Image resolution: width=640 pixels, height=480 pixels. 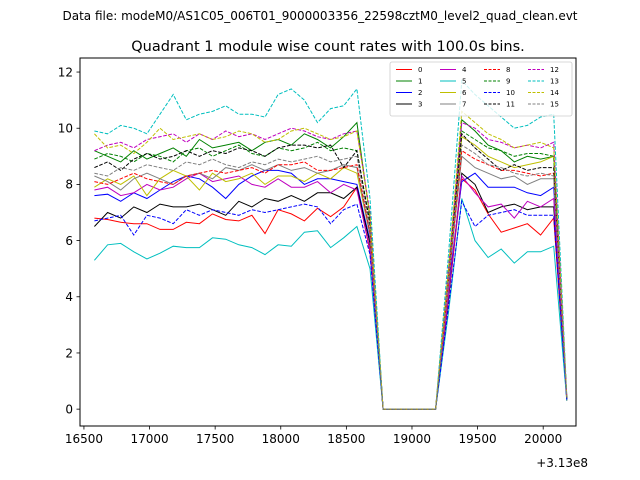 What do you see at coordinates (508, 82) in the screenshot?
I see `legend-label-9: 9` at bounding box center [508, 82].